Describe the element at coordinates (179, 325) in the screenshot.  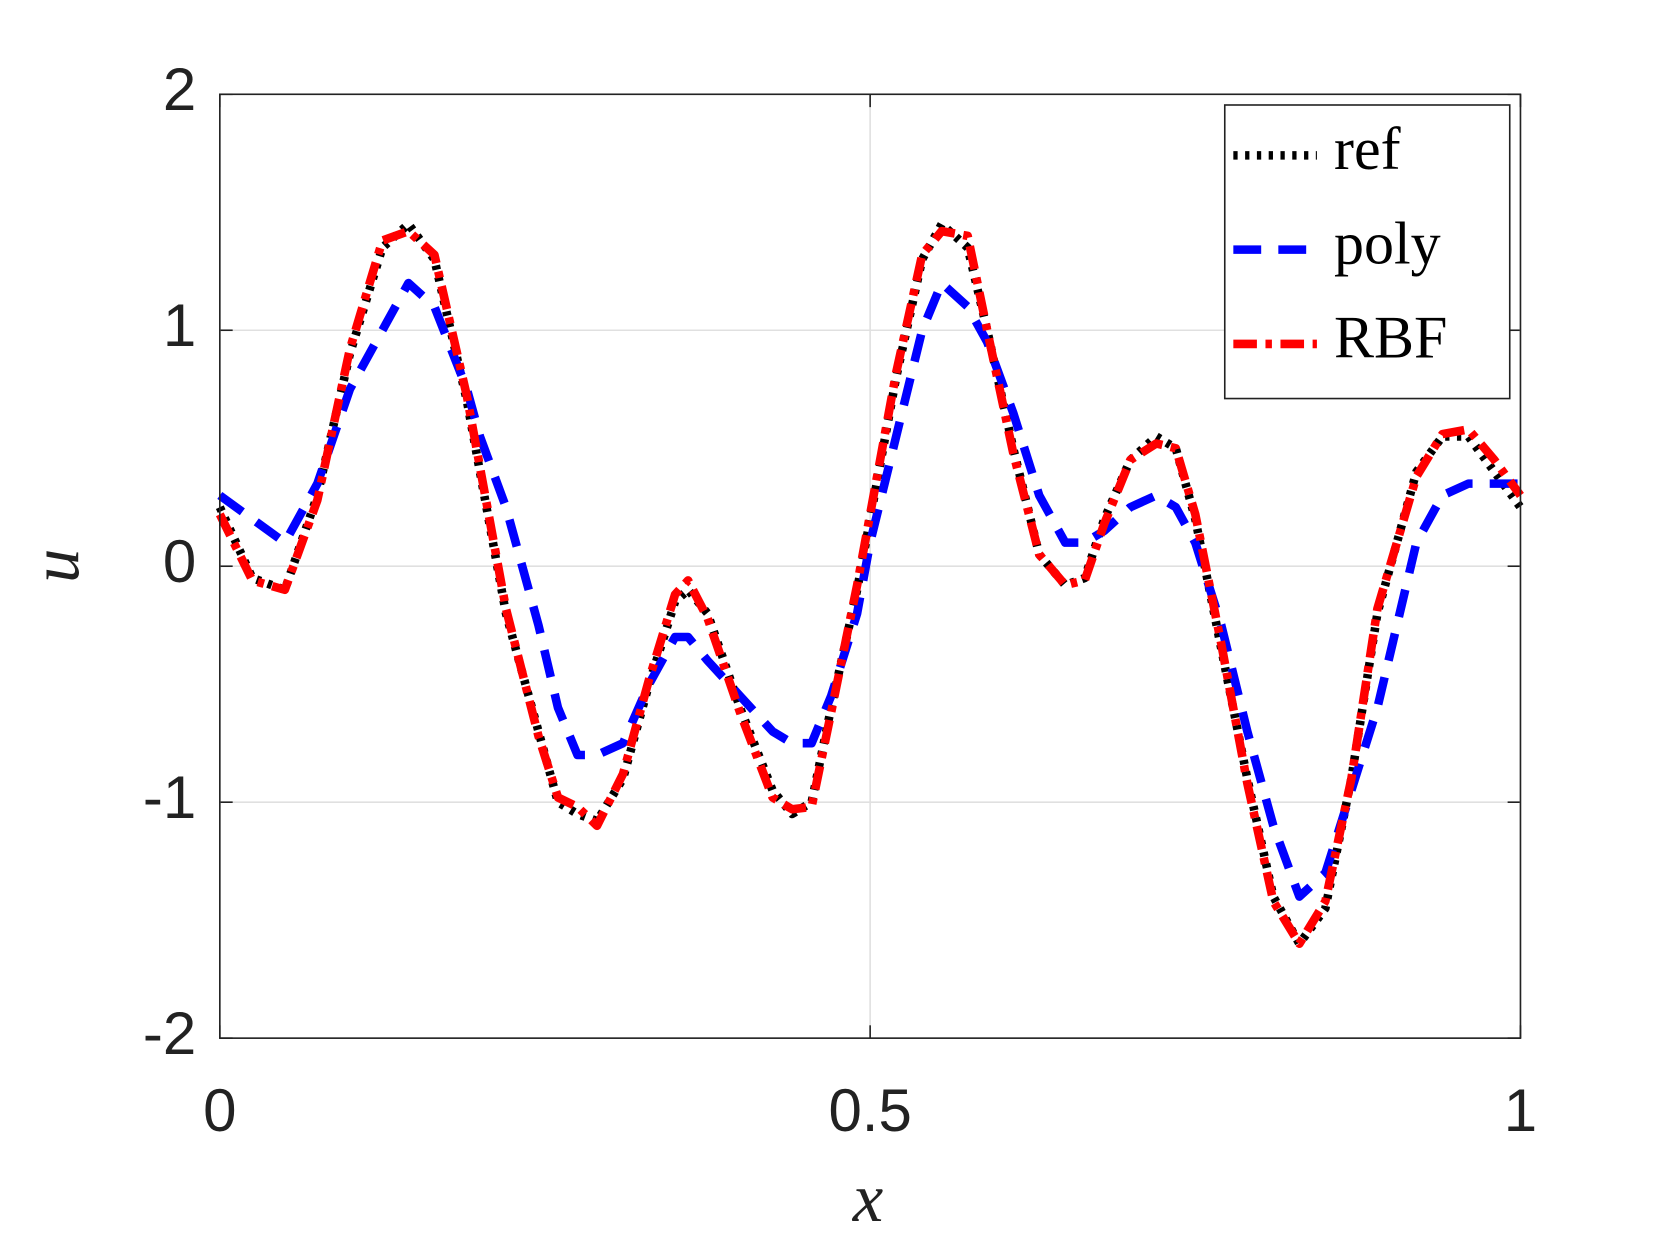
I see `y-tick-label: 1` at that location.